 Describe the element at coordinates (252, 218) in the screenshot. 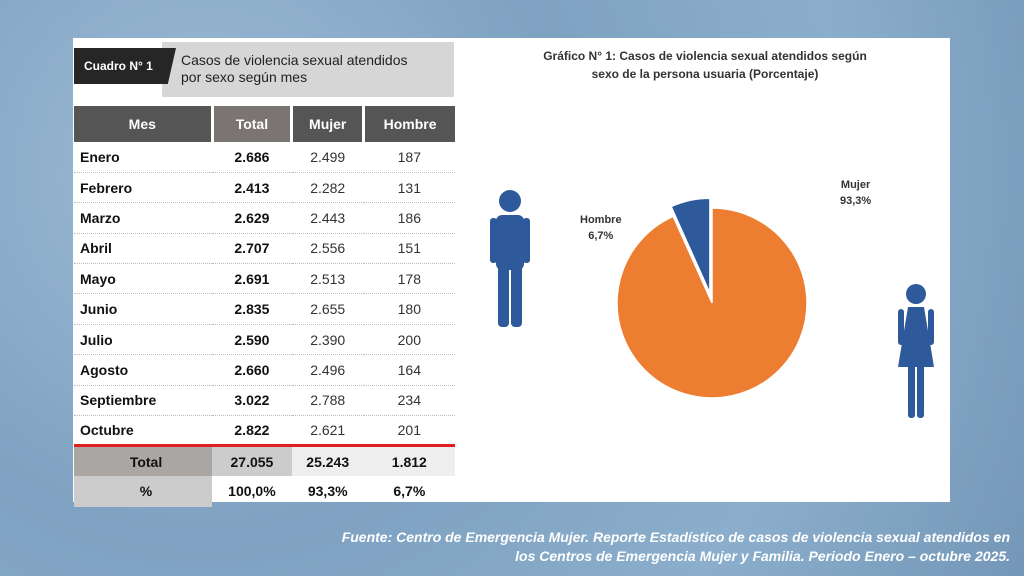

I see `cell-total: 2.629` at that location.